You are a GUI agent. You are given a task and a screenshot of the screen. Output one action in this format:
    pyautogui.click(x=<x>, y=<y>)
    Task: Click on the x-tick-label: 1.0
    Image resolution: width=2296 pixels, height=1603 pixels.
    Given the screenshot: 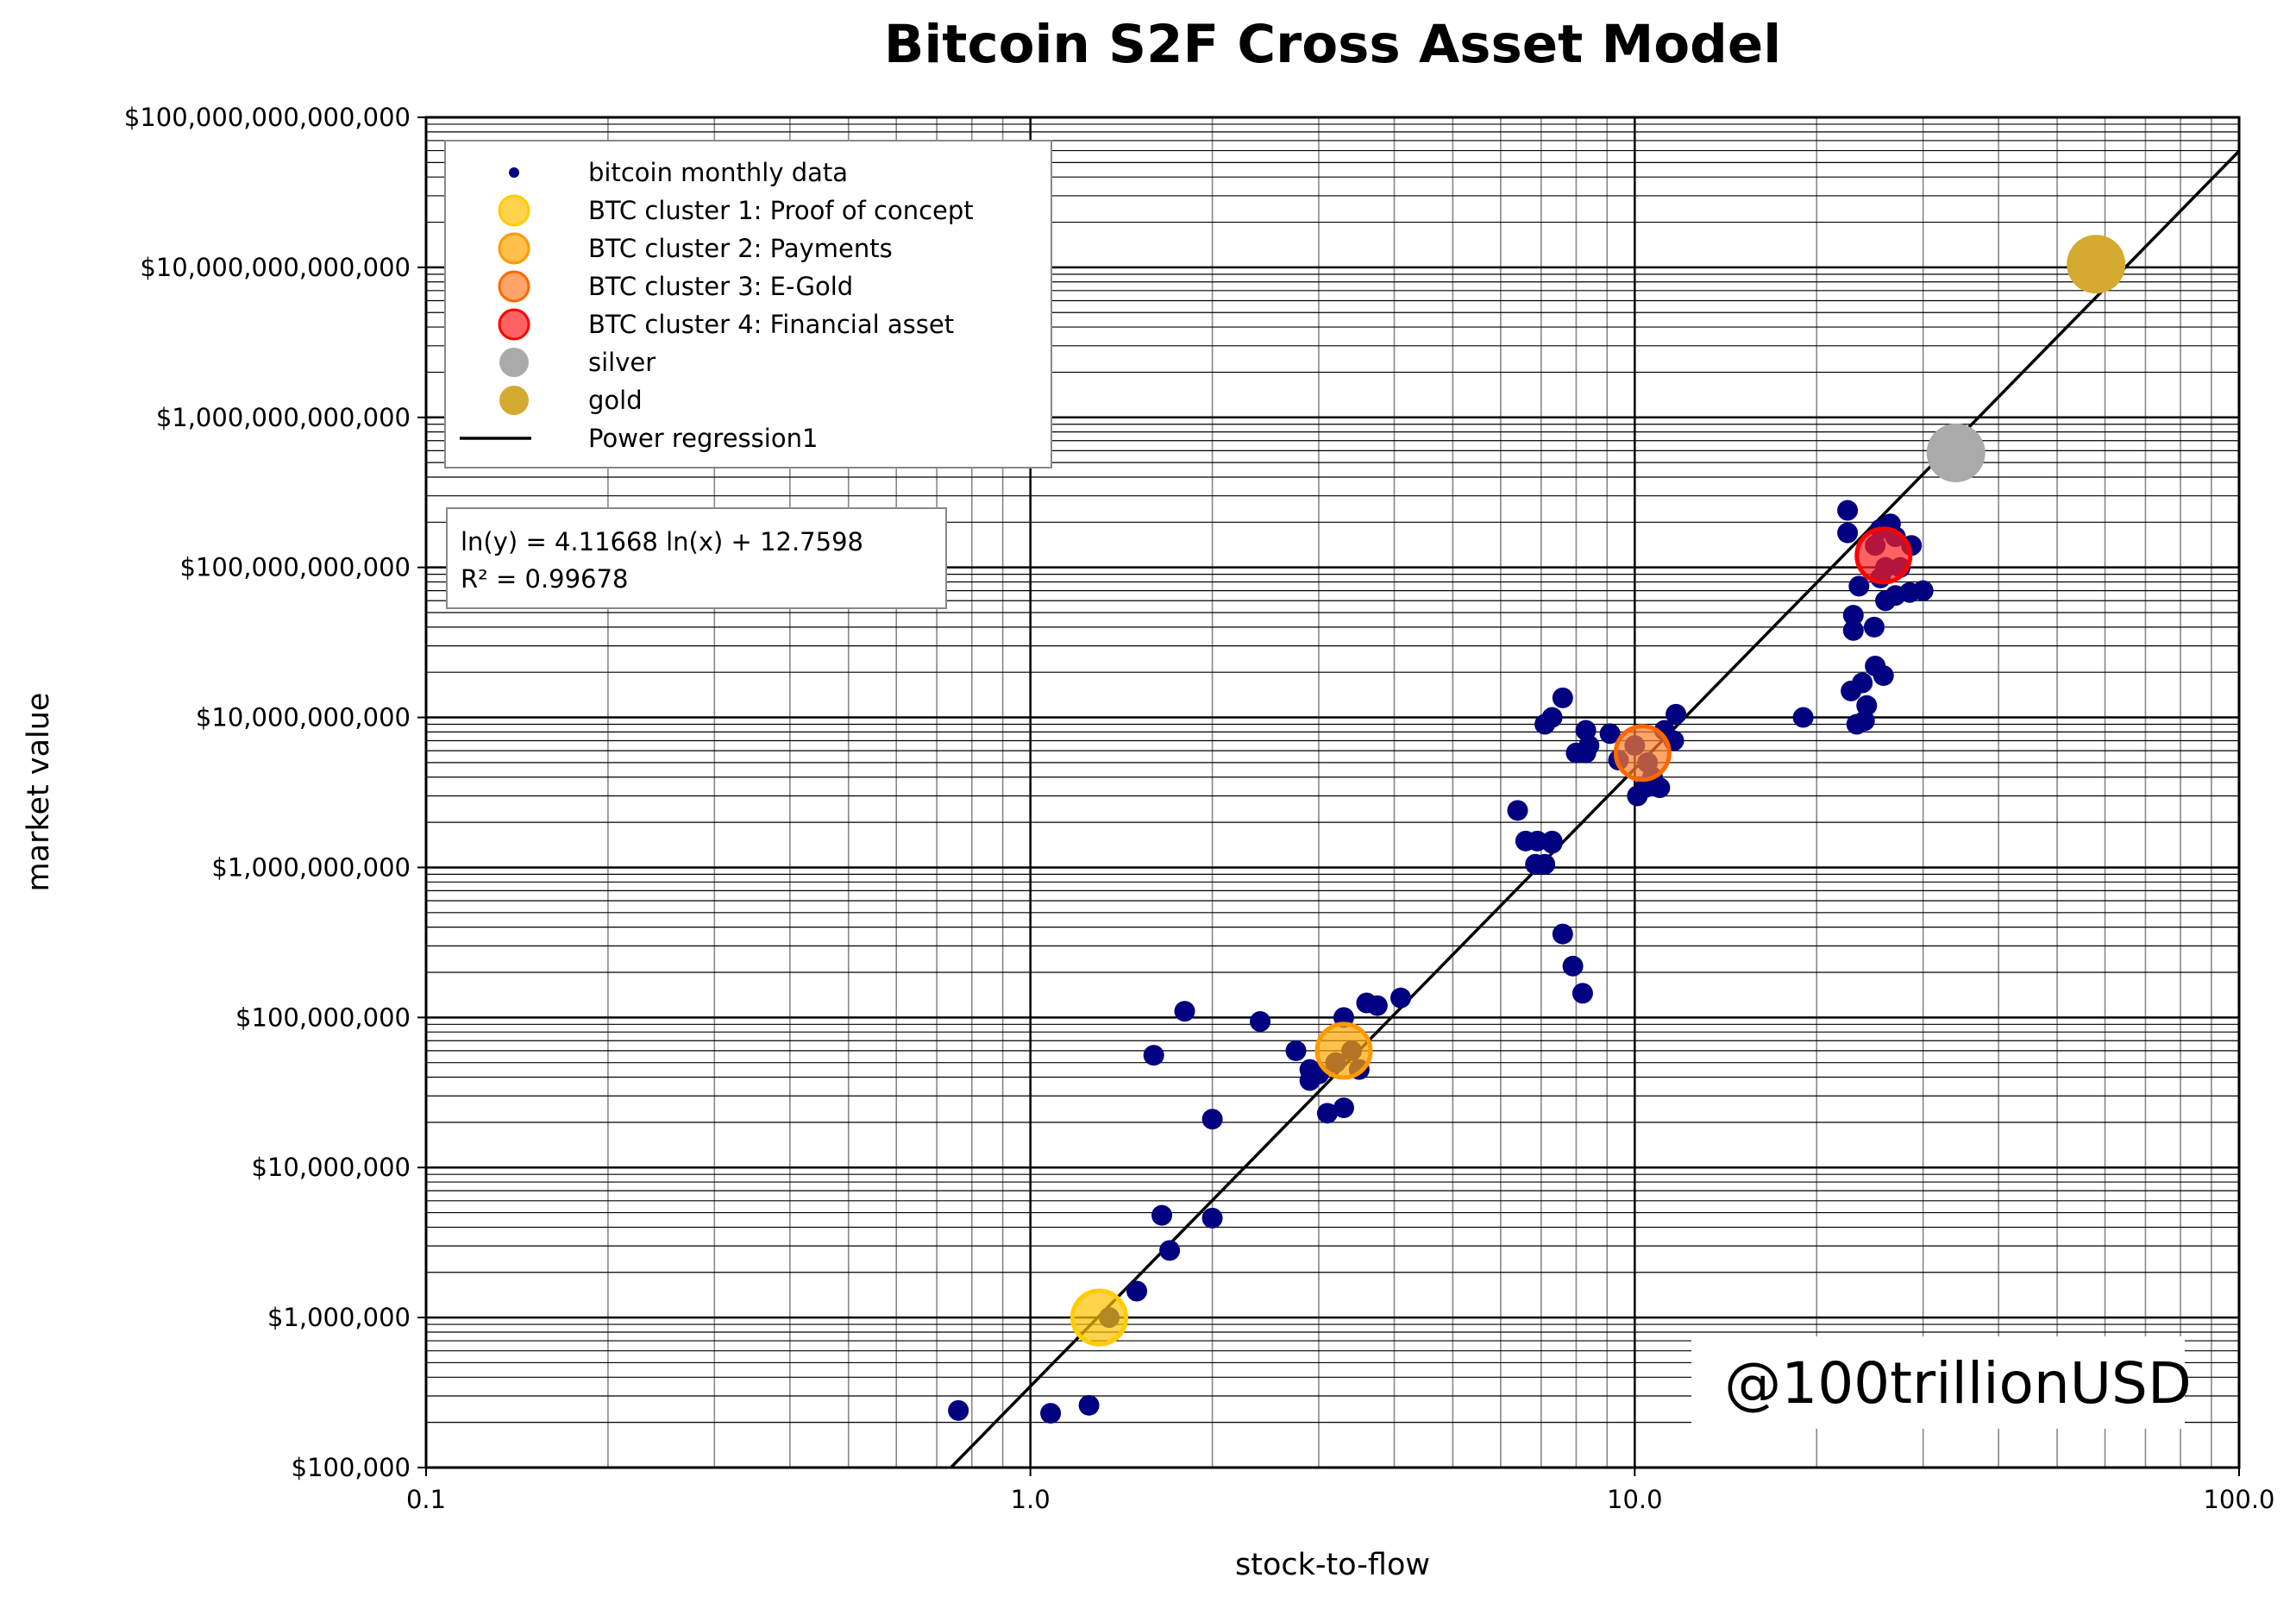 What is the action you would take?
    pyautogui.click(x=1031, y=1499)
    